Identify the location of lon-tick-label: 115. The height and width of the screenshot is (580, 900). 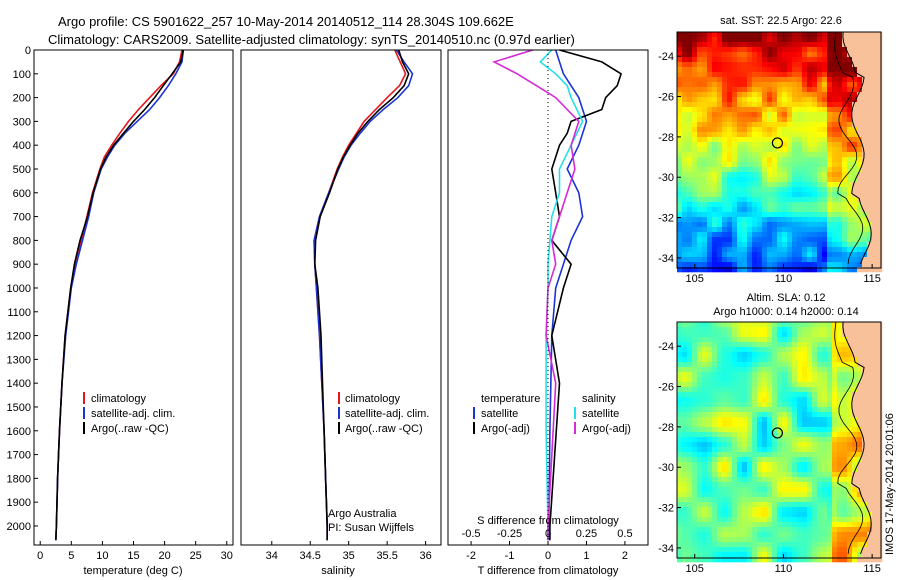
(872, 569).